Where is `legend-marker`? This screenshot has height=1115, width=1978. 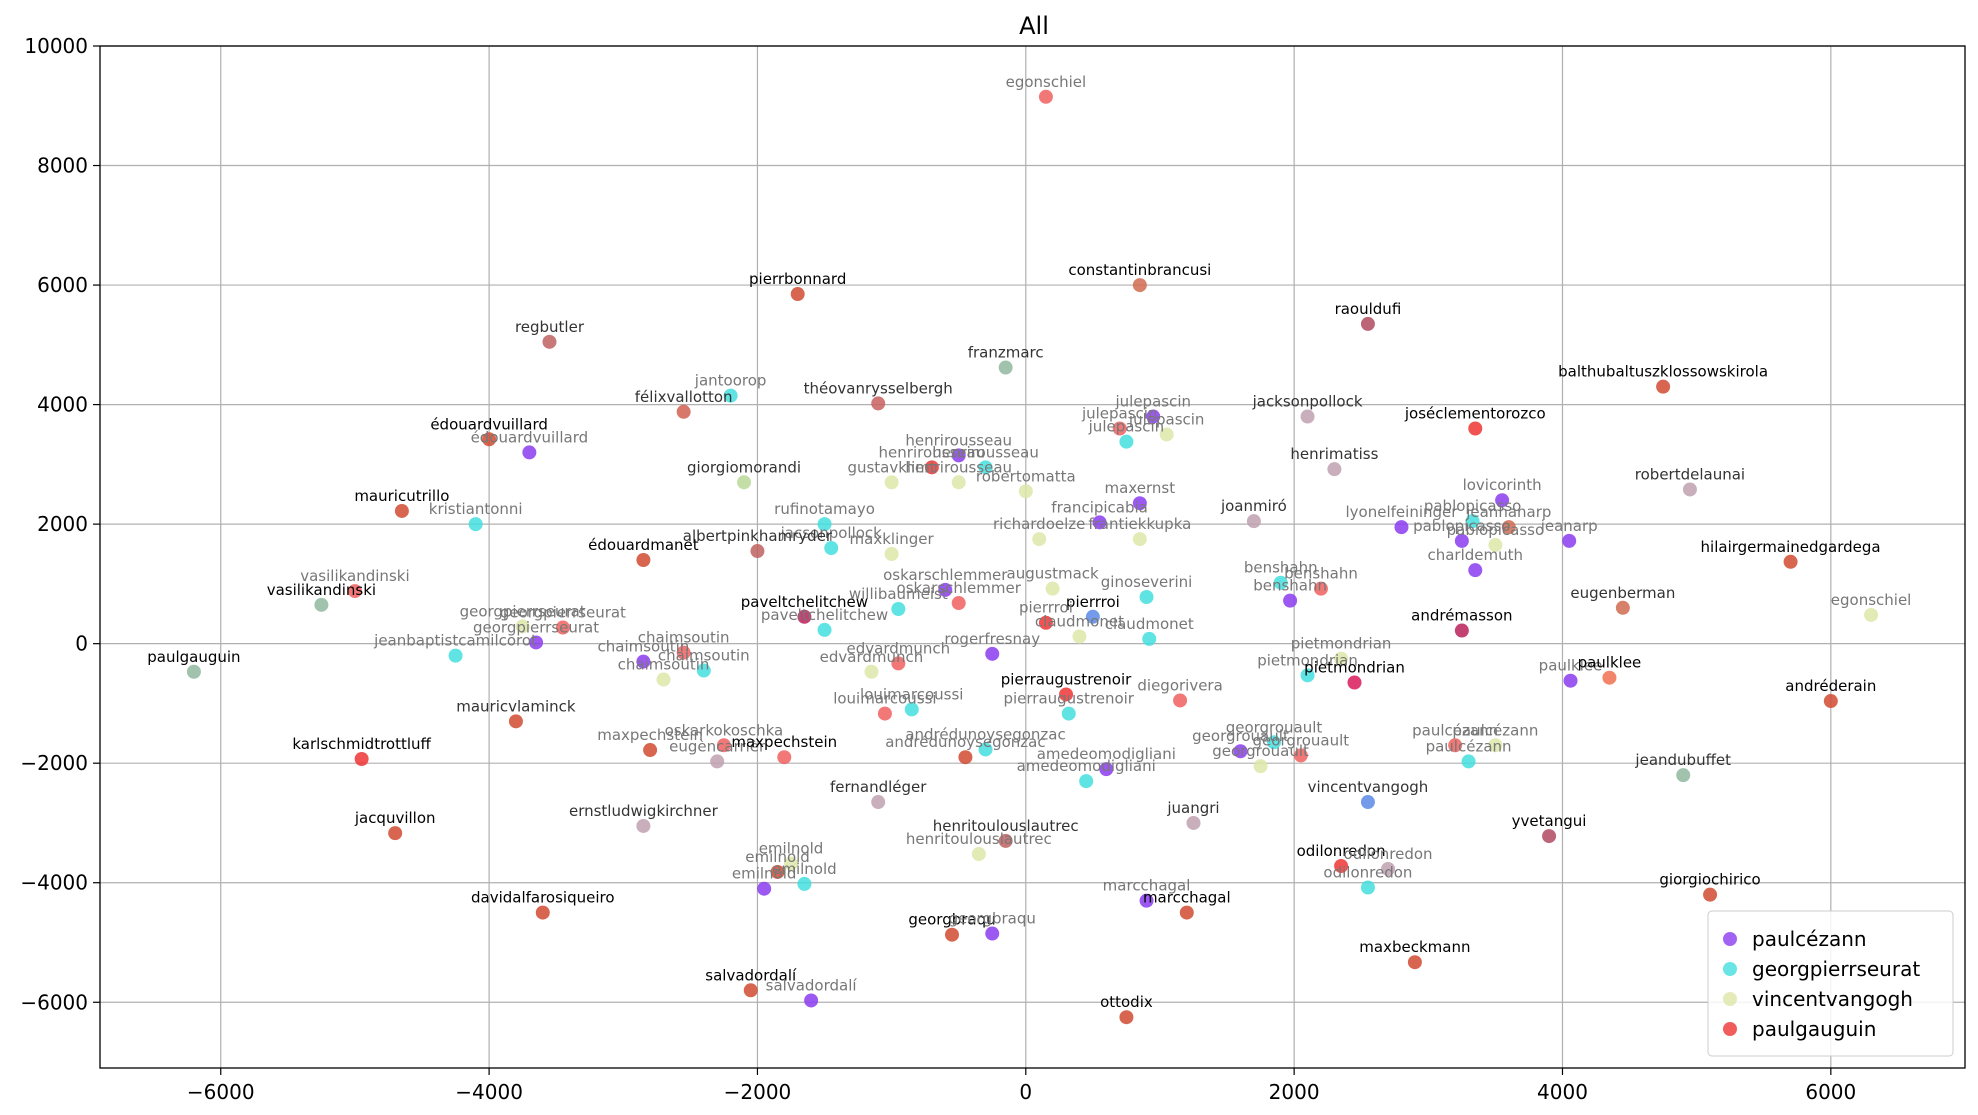
legend-marker is located at coordinates (1730, 939).